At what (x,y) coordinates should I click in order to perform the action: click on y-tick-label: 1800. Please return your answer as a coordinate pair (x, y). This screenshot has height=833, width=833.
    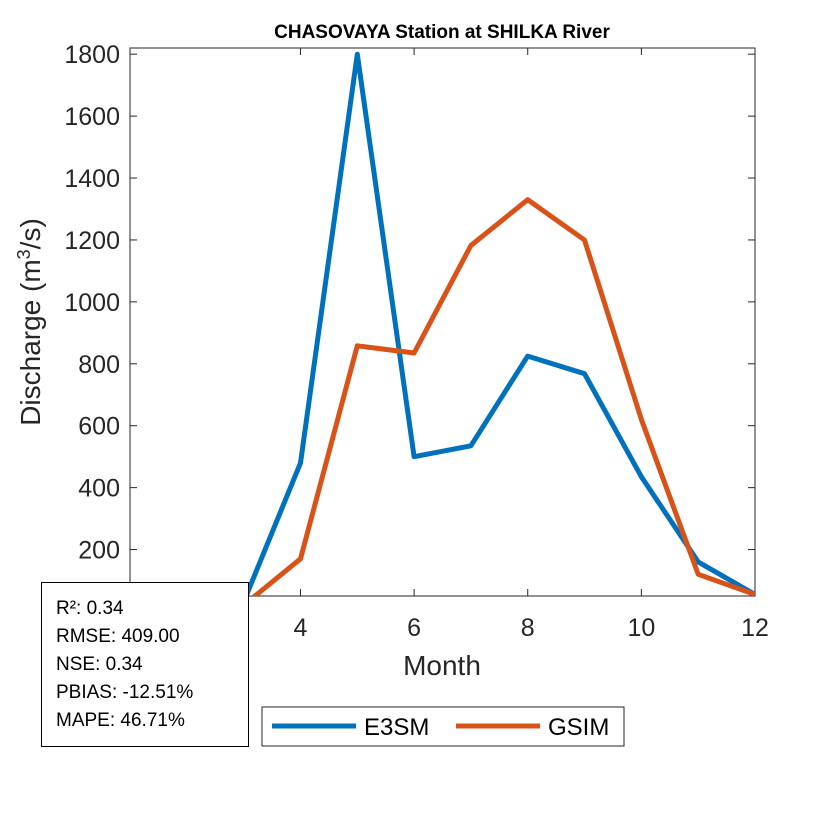
    Looking at the image, I should click on (92, 55).